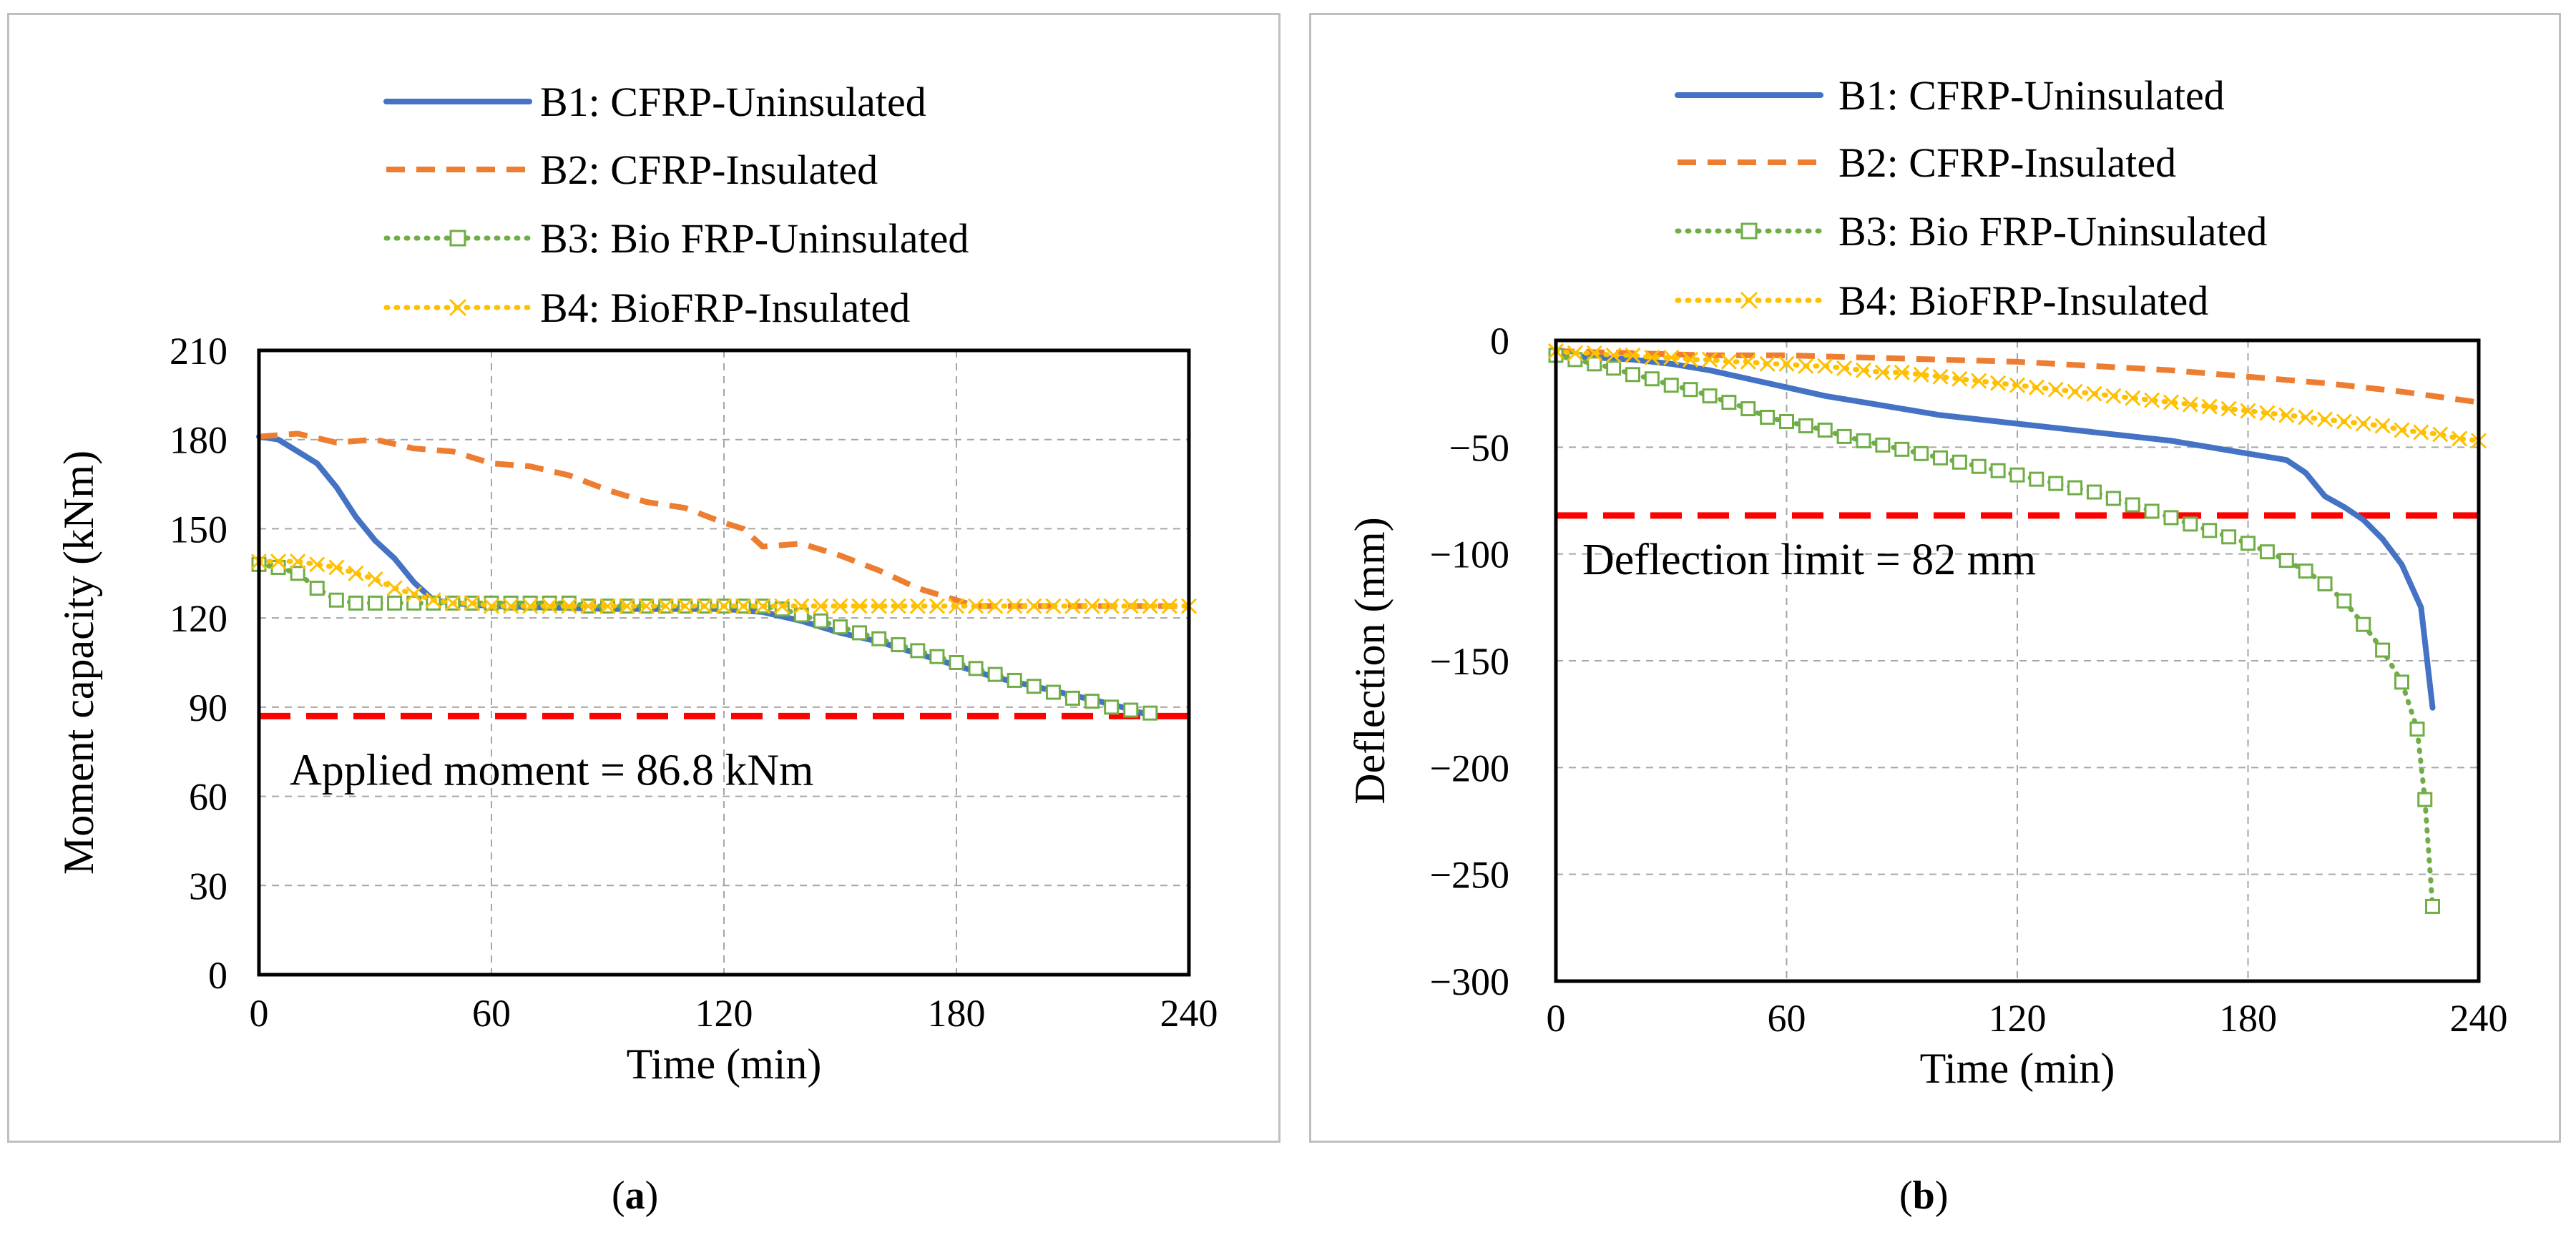  Describe the element at coordinates (1370, 660) in the screenshot. I see `y-axis-label: Deflection (mm)` at that location.